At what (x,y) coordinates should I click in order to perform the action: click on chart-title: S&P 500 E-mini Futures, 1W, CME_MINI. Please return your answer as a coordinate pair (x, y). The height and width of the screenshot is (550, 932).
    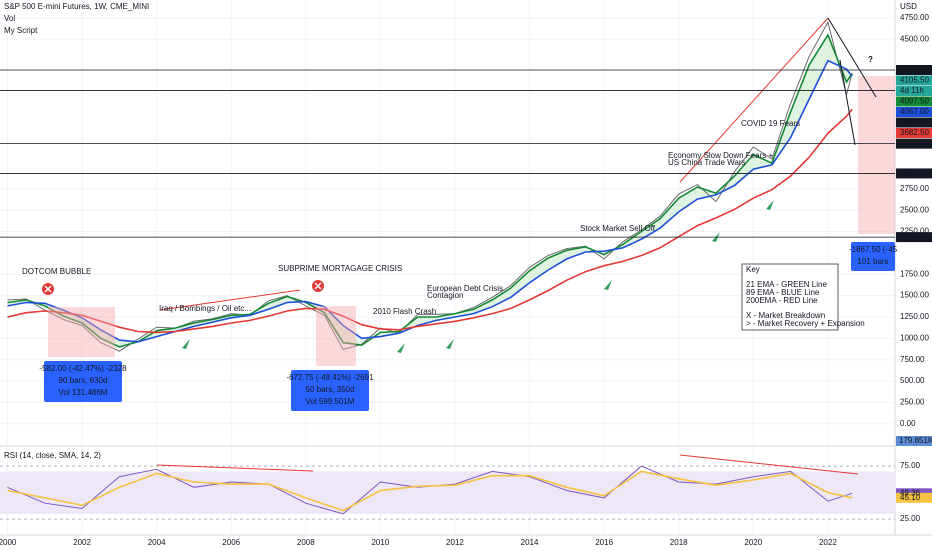
    Looking at the image, I should click on (76, 6).